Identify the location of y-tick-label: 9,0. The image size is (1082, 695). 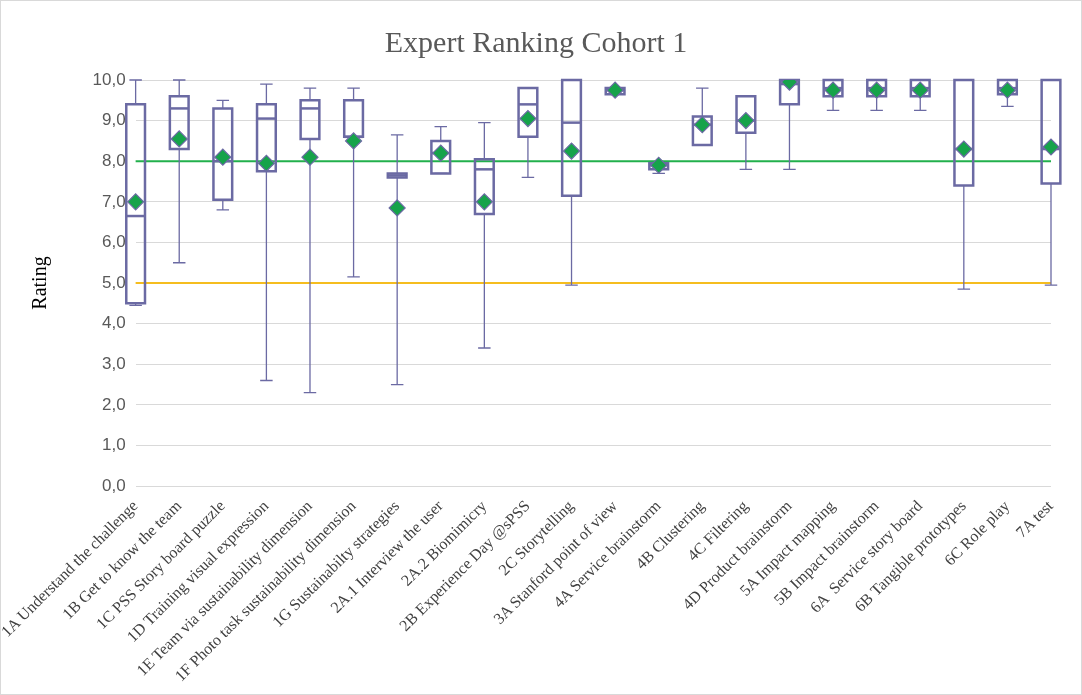
(113, 120).